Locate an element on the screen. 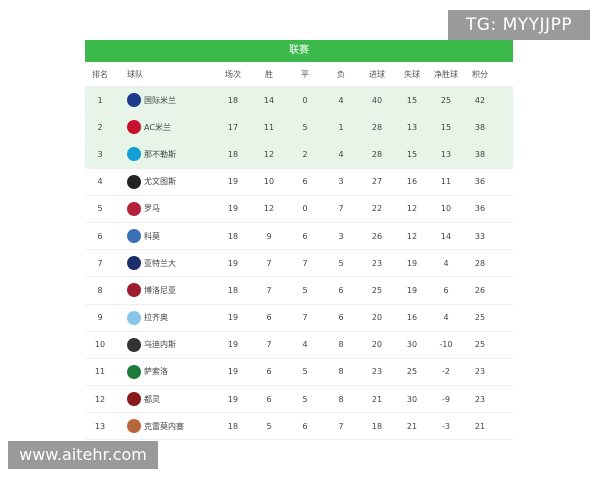  team-cell: 国际米兰 is located at coordinates (165, 100).